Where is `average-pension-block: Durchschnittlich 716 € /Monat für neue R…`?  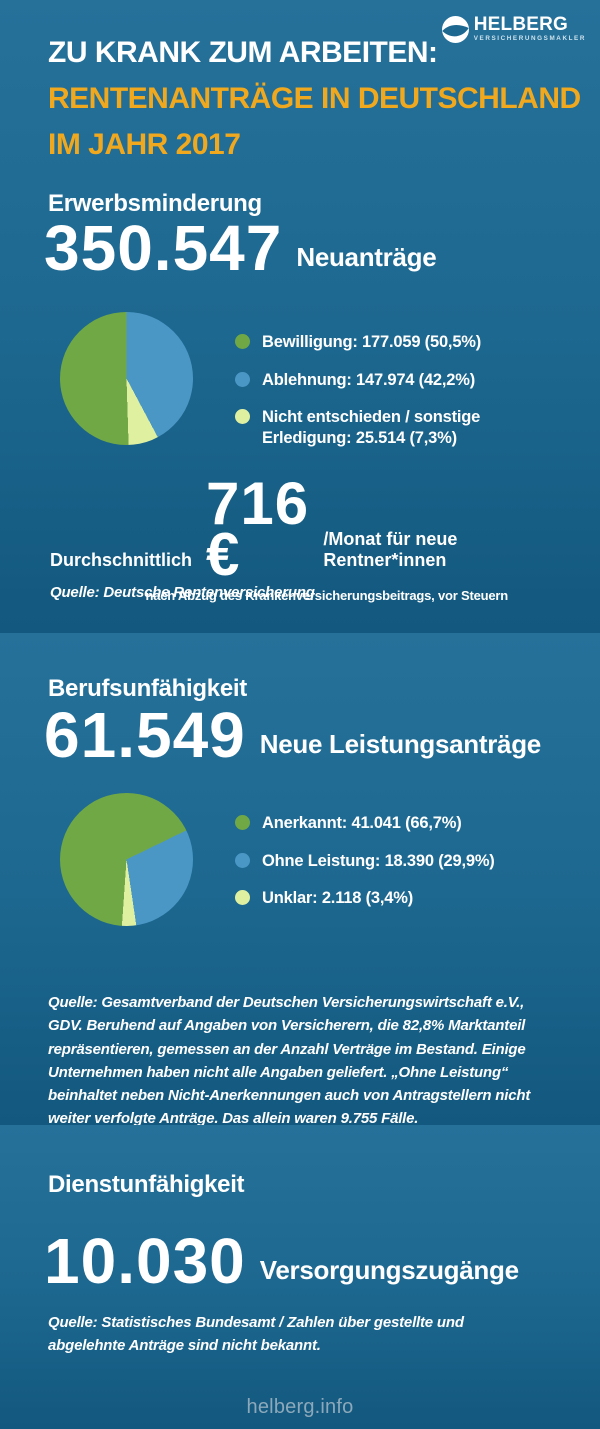 average-pension-block: Durchschnittlich 716 € /Monat für neue R… is located at coordinates (300, 537).